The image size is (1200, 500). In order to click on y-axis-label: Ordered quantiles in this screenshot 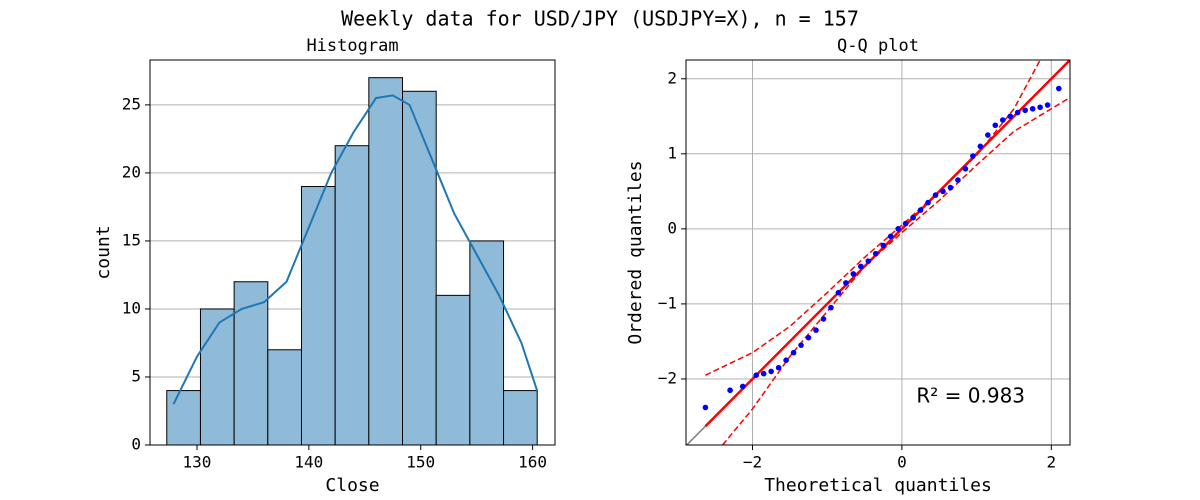, I will do `click(635, 252)`.